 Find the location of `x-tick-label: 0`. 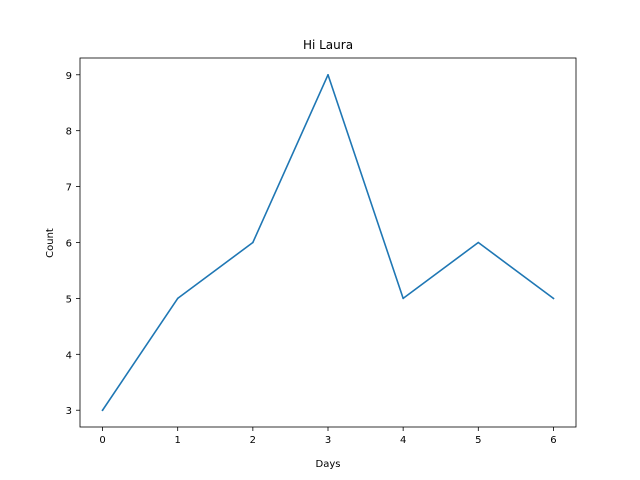

x-tick-label: 0 is located at coordinates (102, 440).